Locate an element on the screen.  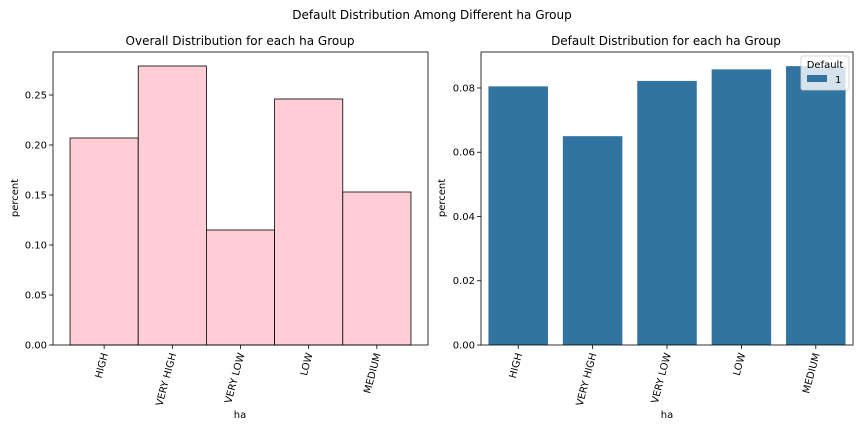
y-tick-label: 0.02 is located at coordinates (464, 281).